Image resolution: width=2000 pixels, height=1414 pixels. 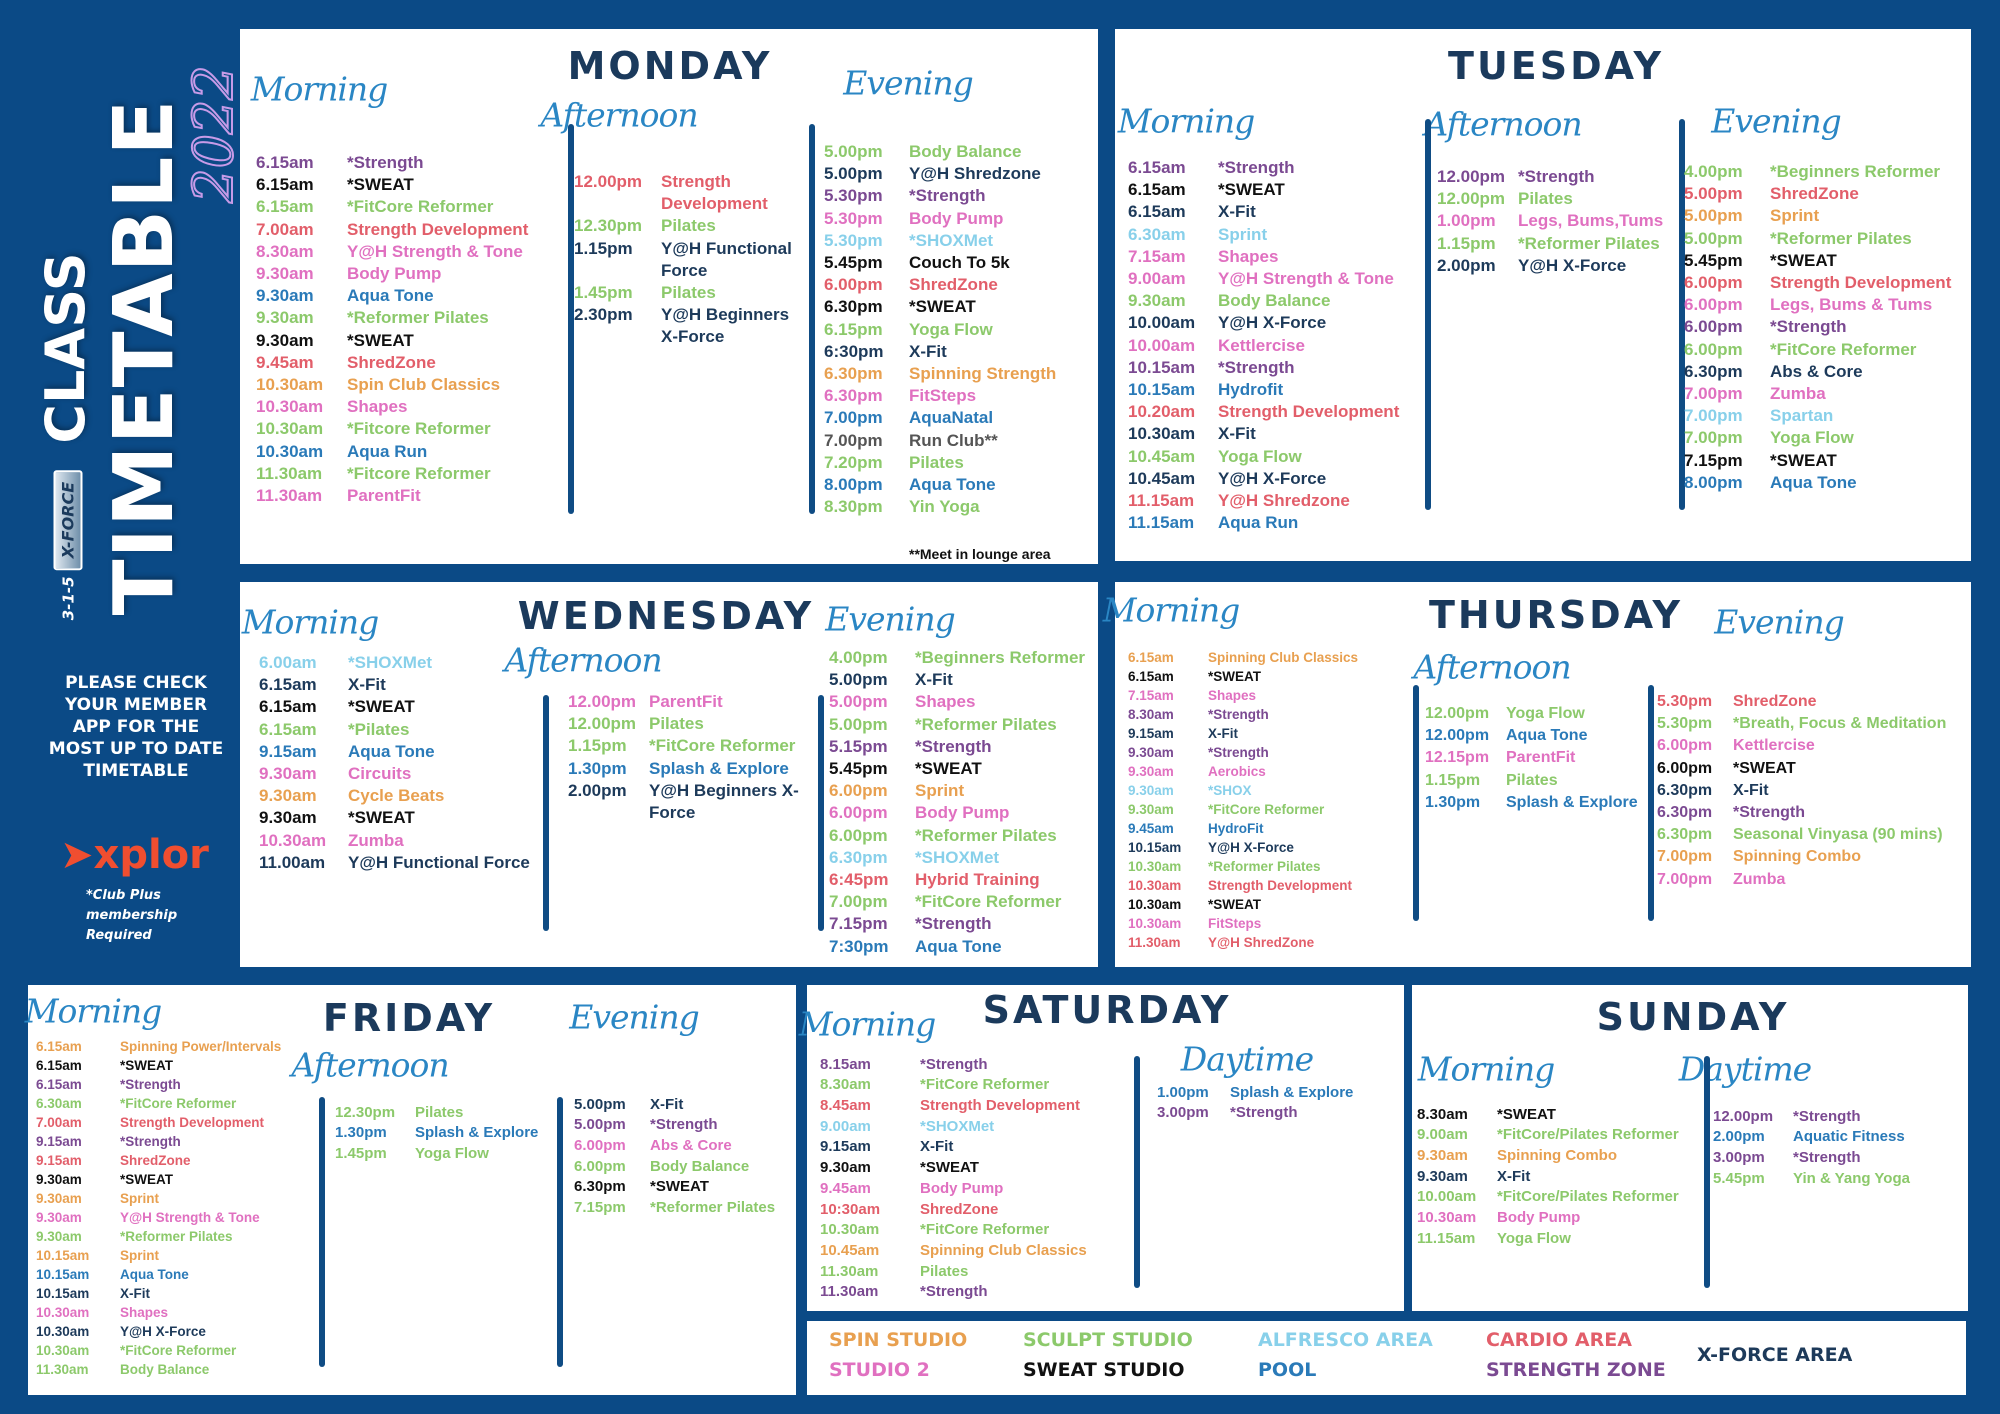 What do you see at coordinates (1540, 736) in the screenshot?
I see `class-row: 12.00pm Aqua Tone` at bounding box center [1540, 736].